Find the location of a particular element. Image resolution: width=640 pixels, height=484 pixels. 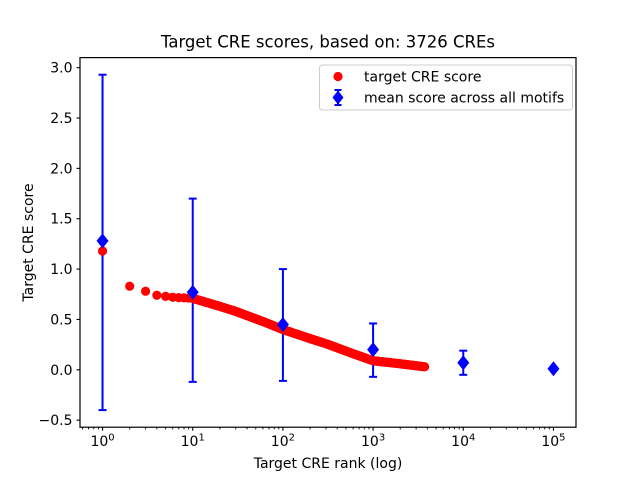

y-tick-label: 1.5 is located at coordinates (61, 220).